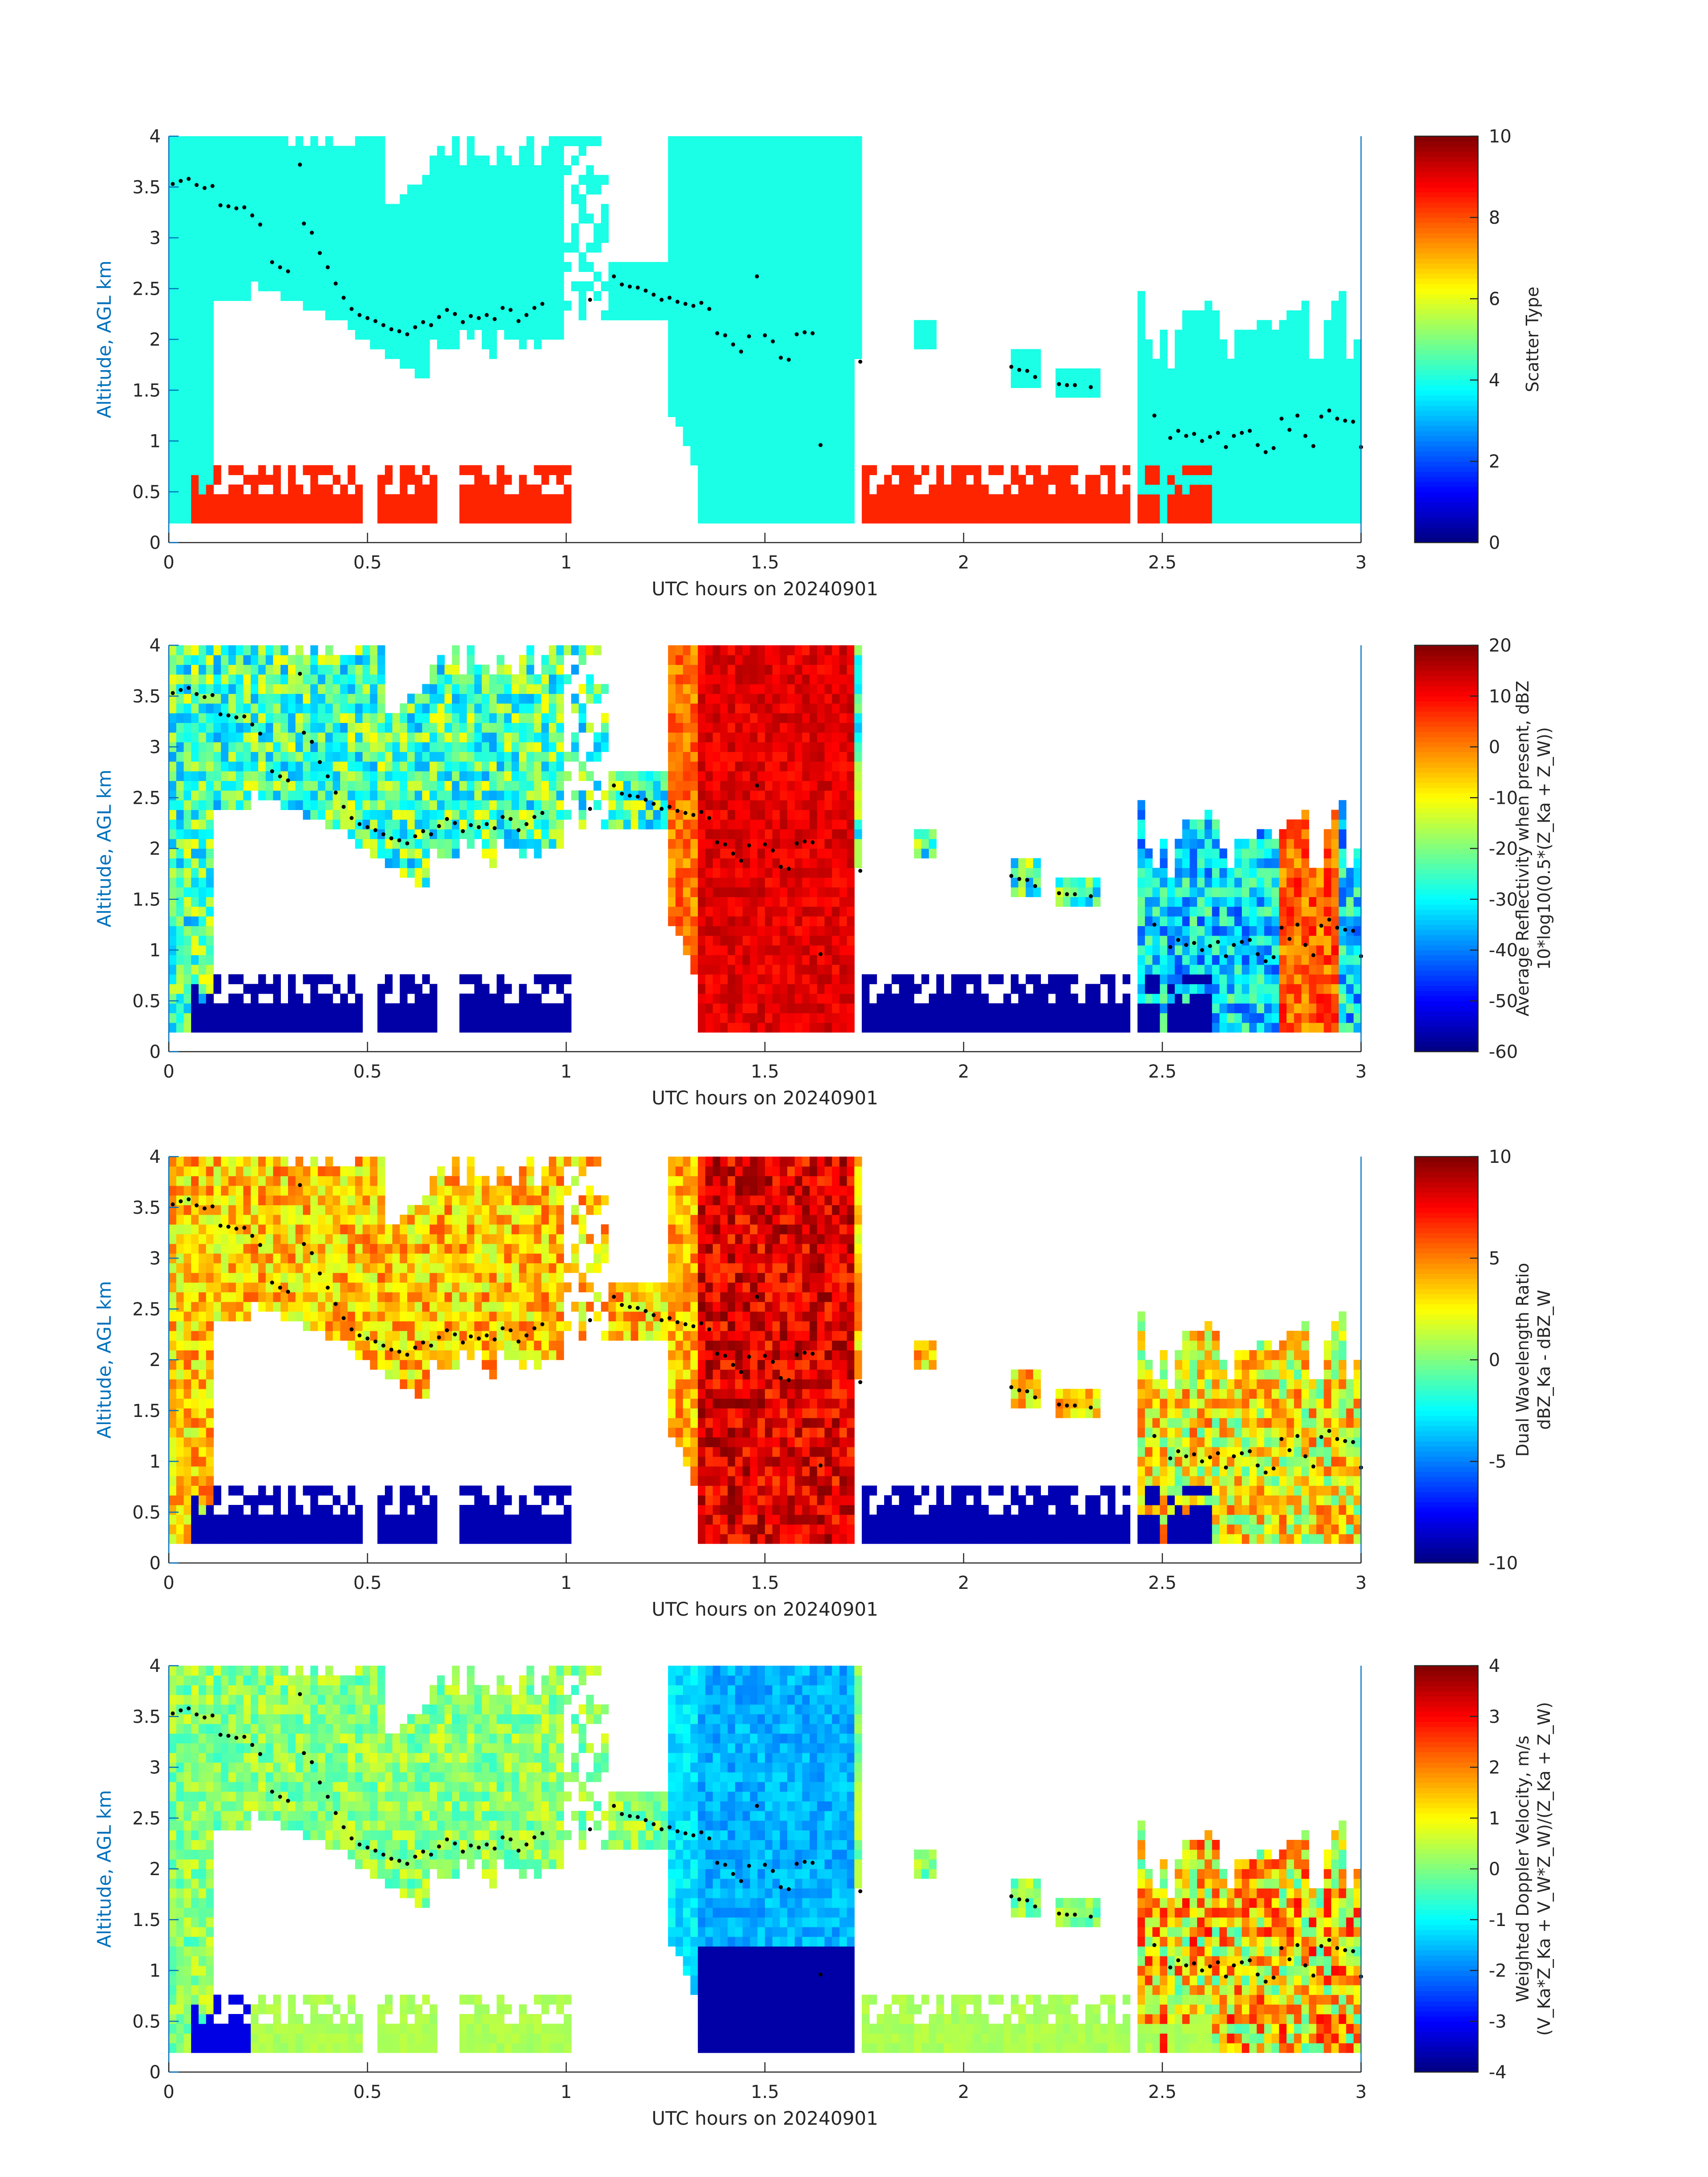 This screenshot has width=1708, height=2177. What do you see at coordinates (196, 185) in the screenshot?
I see `cloud-top-marker` at bounding box center [196, 185].